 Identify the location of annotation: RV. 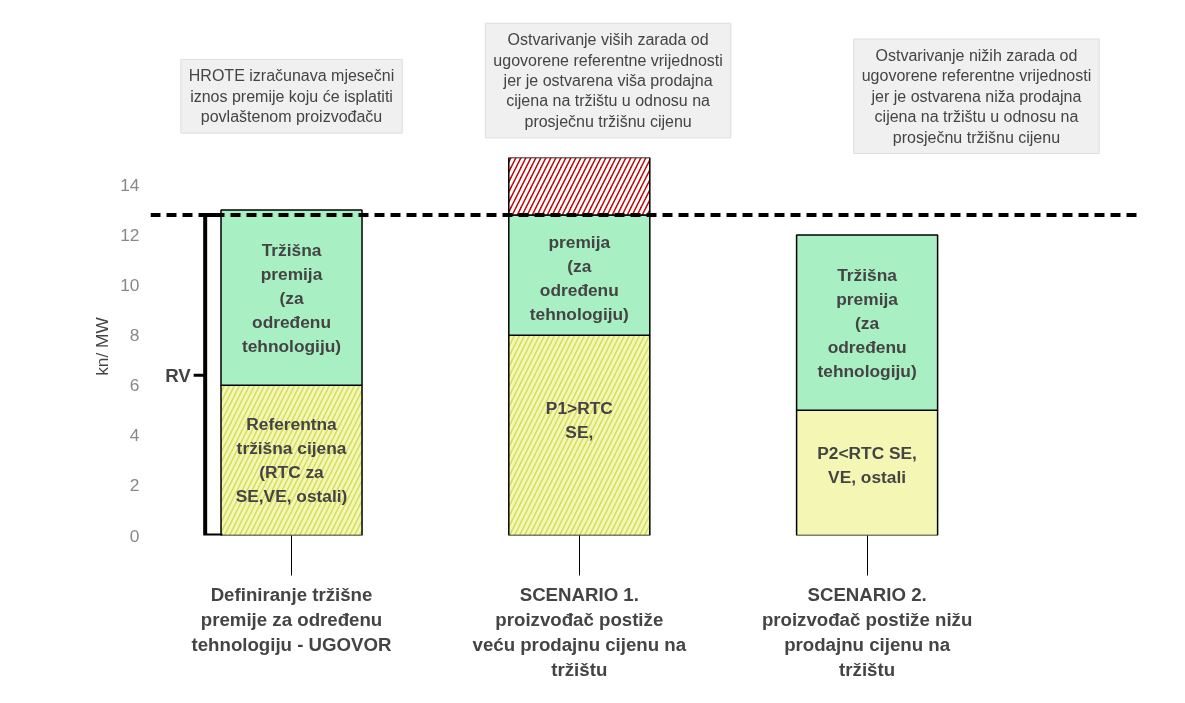
(178, 375).